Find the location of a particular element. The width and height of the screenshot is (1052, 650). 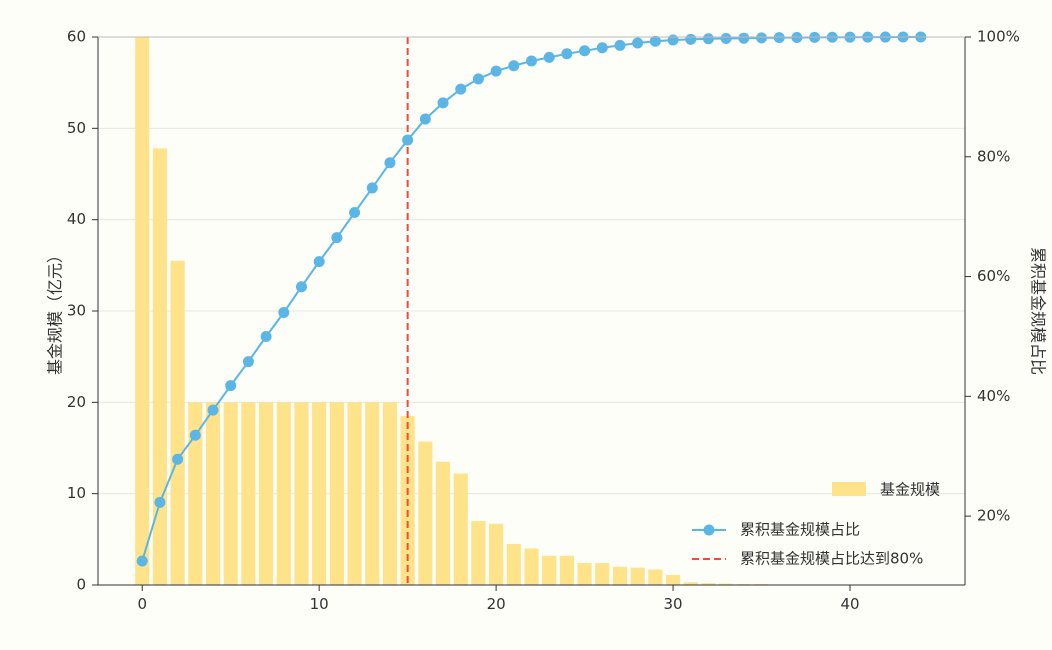

legend: 基金规模 累积基金规模占比 累积基金规模占比达到80% is located at coordinates (816, 524).